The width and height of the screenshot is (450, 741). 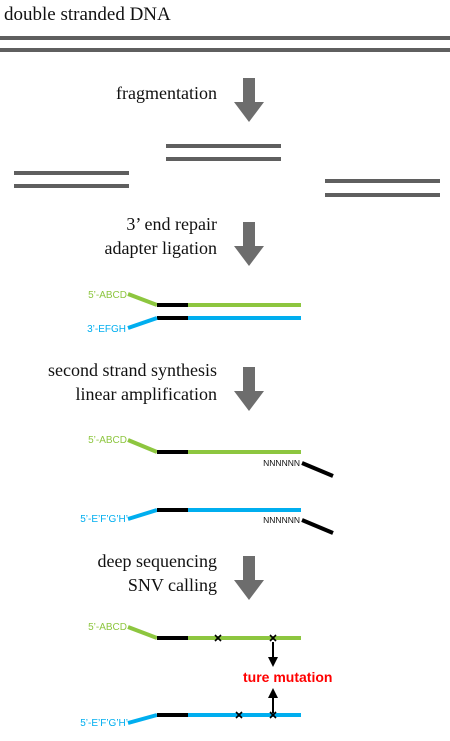 What do you see at coordinates (190, 720) in the screenshot?
I see `sequenced-blue-strand: 5’-E’F’G’H’` at bounding box center [190, 720].